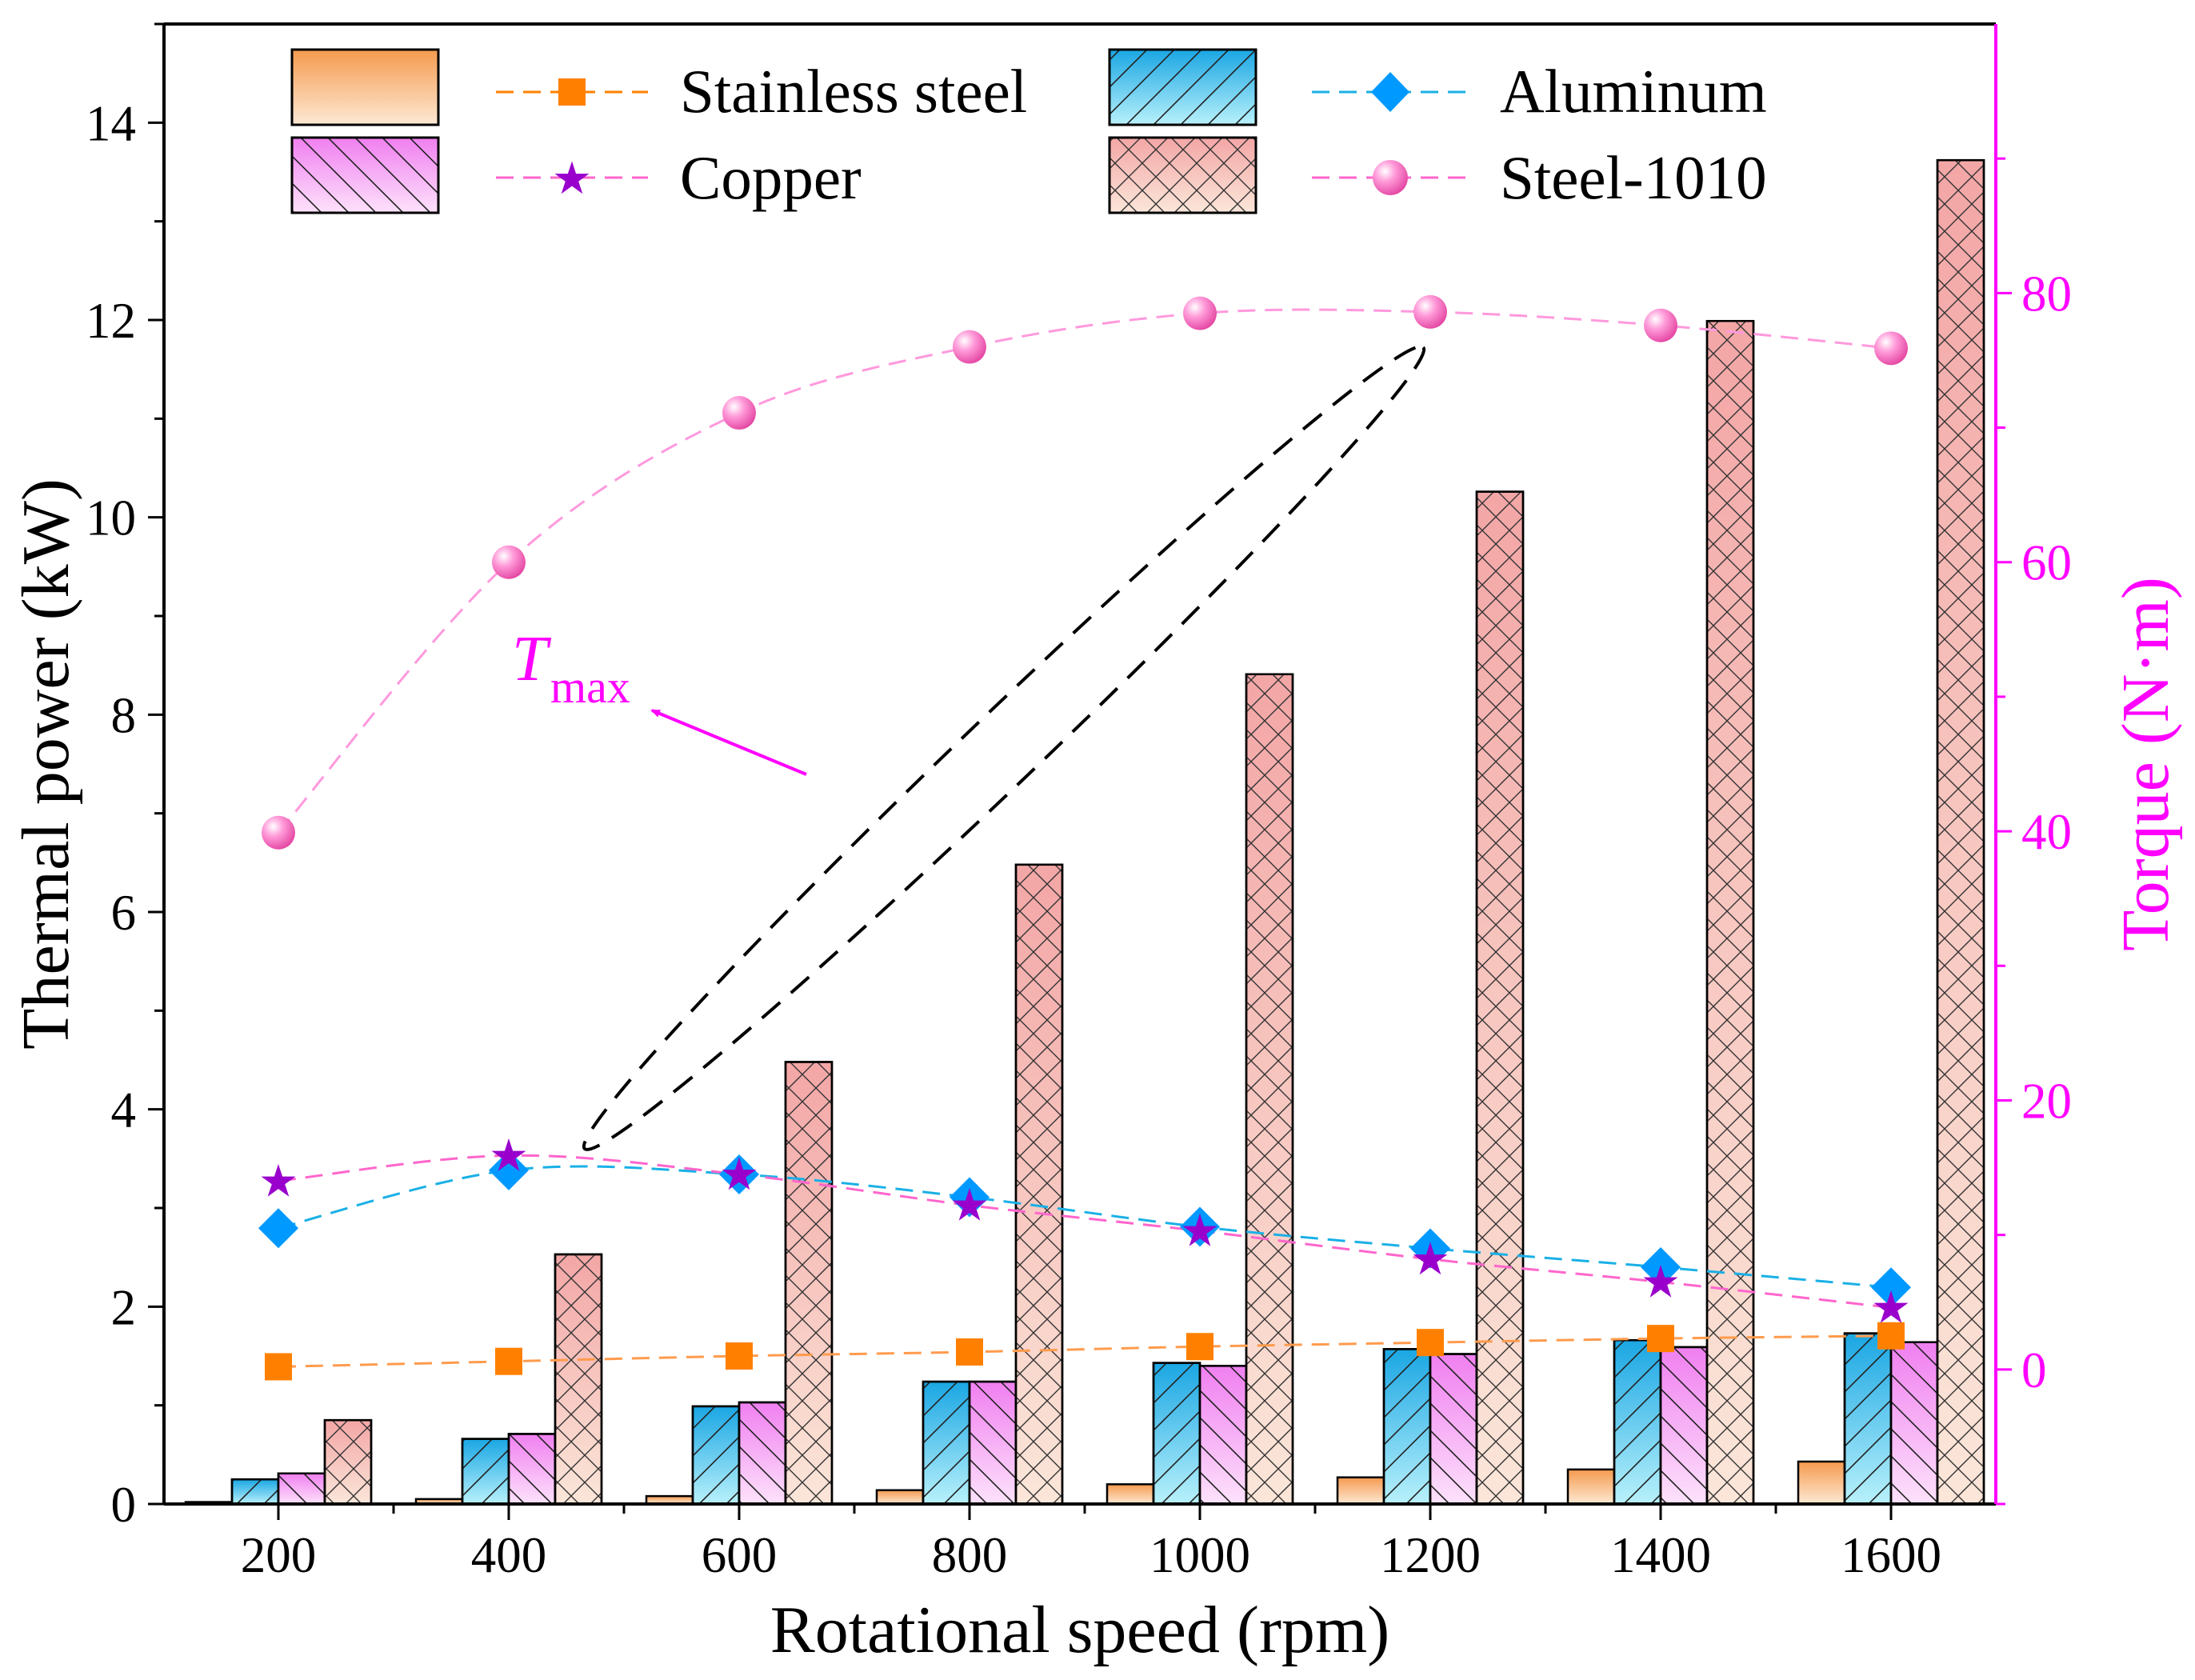 This screenshot has height=1680, width=2195. What do you see at coordinates (740, 1555) in the screenshot?
I see `x-tick-label-600: 600` at bounding box center [740, 1555].